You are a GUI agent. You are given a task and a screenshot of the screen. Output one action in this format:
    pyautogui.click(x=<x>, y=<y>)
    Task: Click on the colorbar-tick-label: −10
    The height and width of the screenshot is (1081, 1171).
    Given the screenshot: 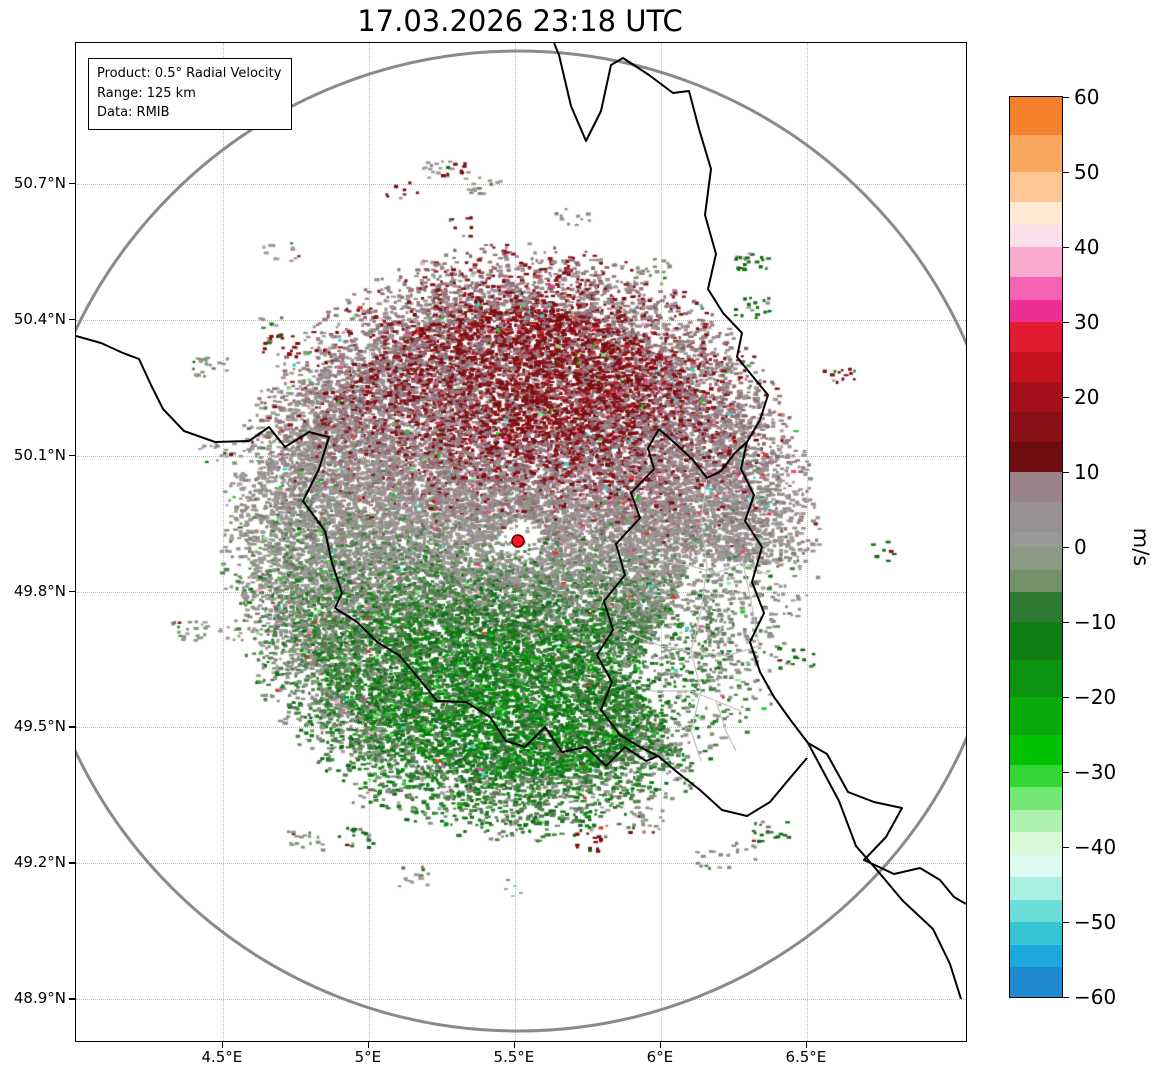 What is the action you would take?
    pyautogui.click(x=1095, y=622)
    